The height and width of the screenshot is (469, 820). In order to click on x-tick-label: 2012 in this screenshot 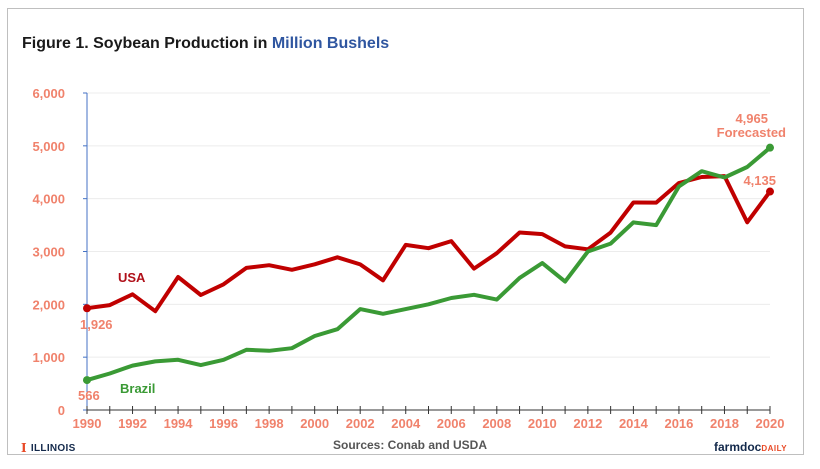, I will do `click(587, 423)`.